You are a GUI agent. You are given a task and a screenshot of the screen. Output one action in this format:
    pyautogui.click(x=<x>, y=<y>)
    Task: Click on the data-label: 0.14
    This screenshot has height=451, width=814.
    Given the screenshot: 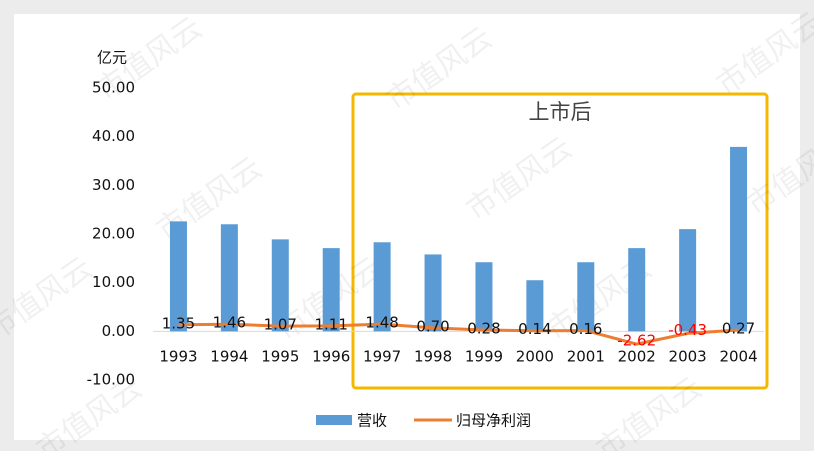 What is the action you would take?
    pyautogui.click(x=534, y=329)
    